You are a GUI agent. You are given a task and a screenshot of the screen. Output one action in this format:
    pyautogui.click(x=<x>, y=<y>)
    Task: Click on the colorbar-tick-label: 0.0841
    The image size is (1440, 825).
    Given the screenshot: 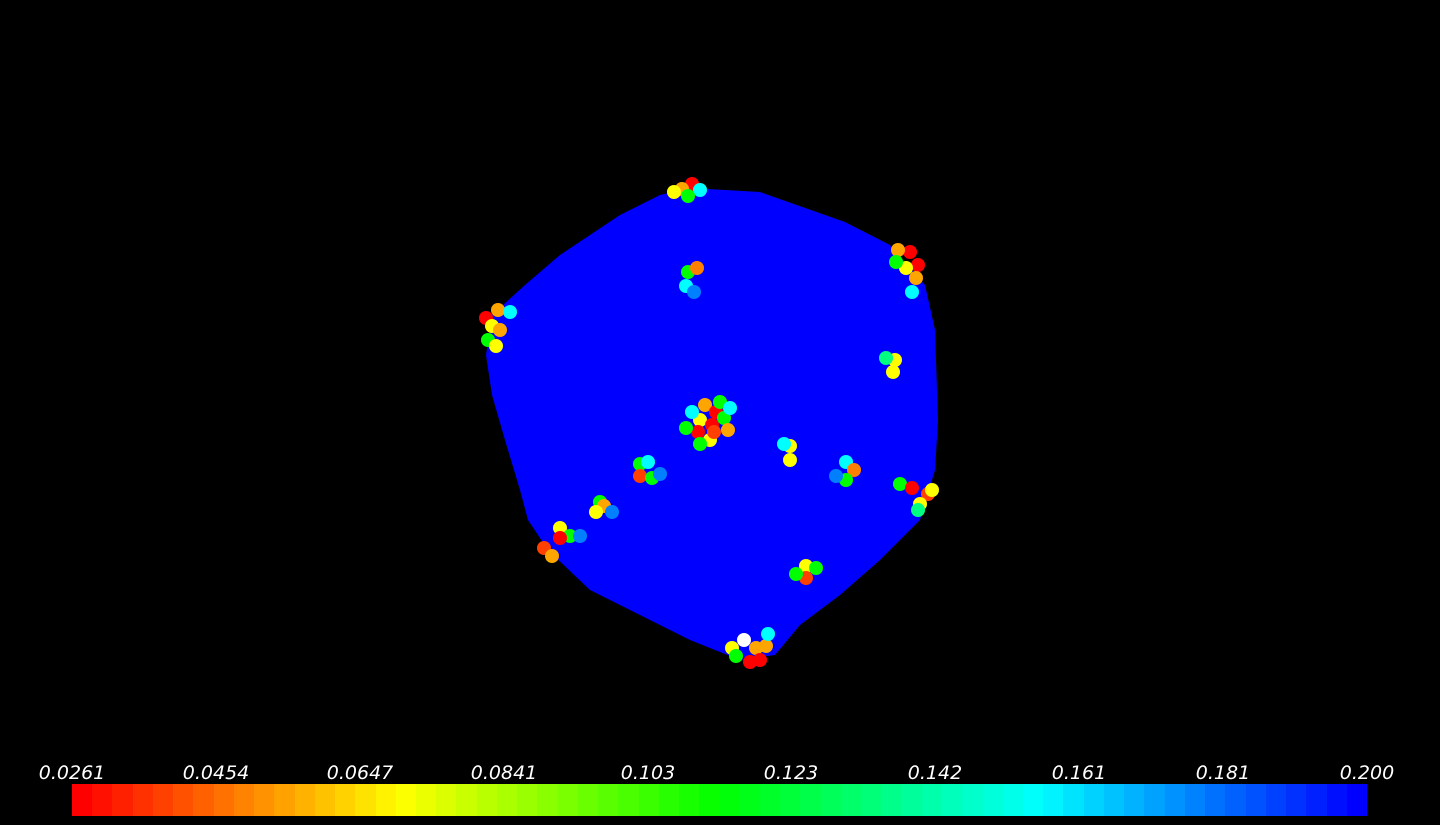 What is the action you would take?
    pyautogui.click(x=504, y=773)
    